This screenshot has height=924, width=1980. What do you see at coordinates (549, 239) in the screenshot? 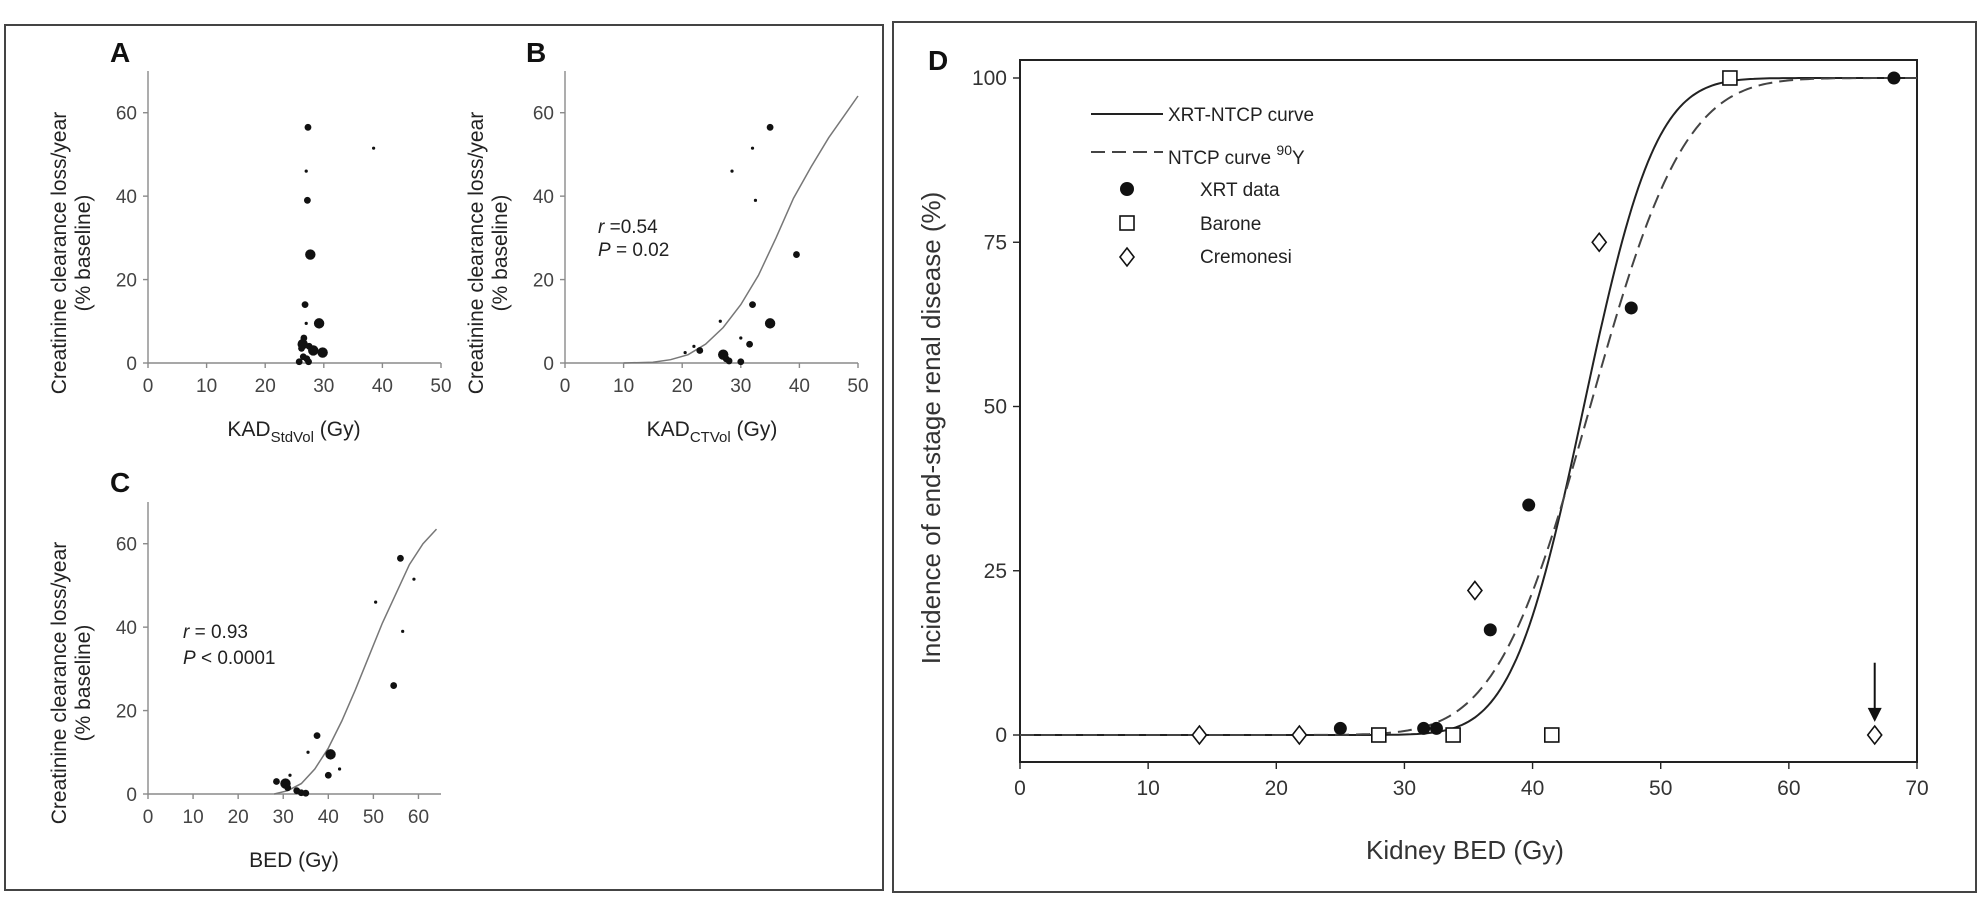
I see `panel-b-y-ticks: 0 20 40 60` at bounding box center [549, 239].